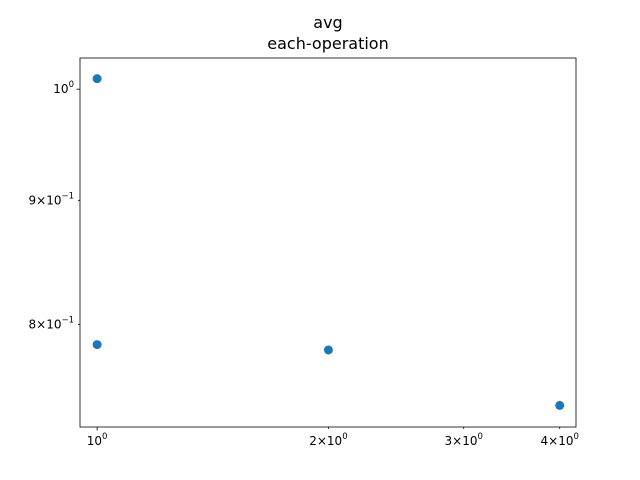 This screenshot has height=480, width=640. I want to click on y-tick-label: 8×10⁻¹, so click(51, 324).